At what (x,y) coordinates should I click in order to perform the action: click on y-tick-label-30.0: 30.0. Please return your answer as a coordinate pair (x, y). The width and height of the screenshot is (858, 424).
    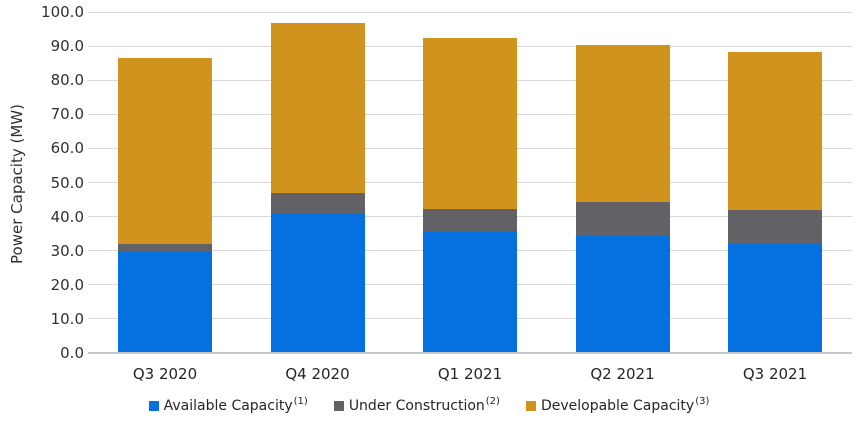
    Looking at the image, I should click on (67, 250).